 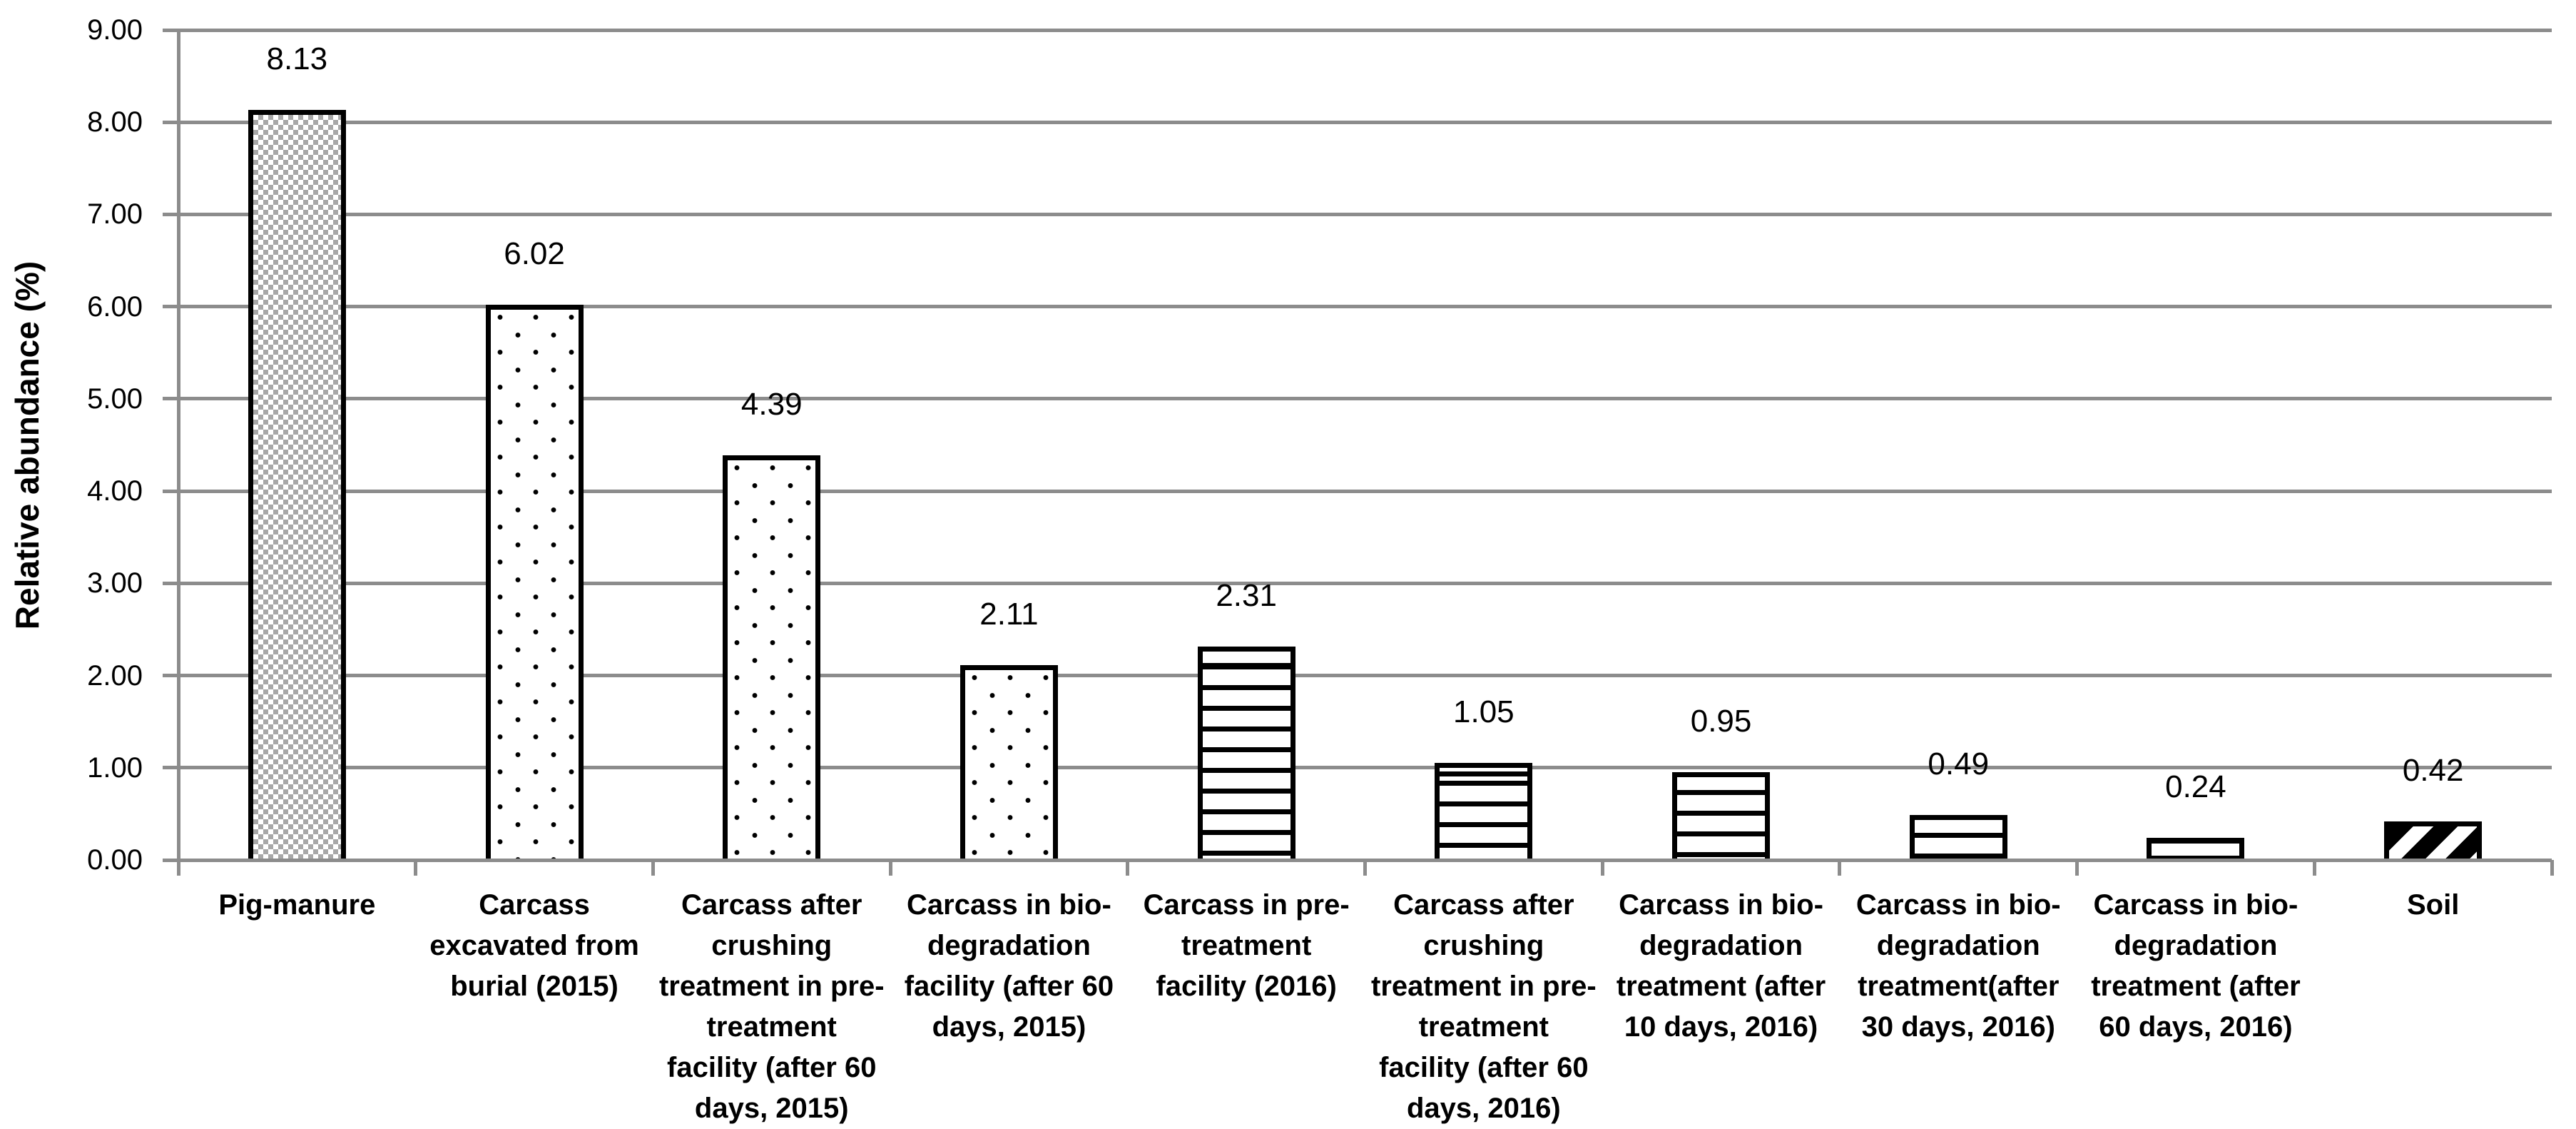 I want to click on value-label: 0.24, so click(x=2195, y=787).